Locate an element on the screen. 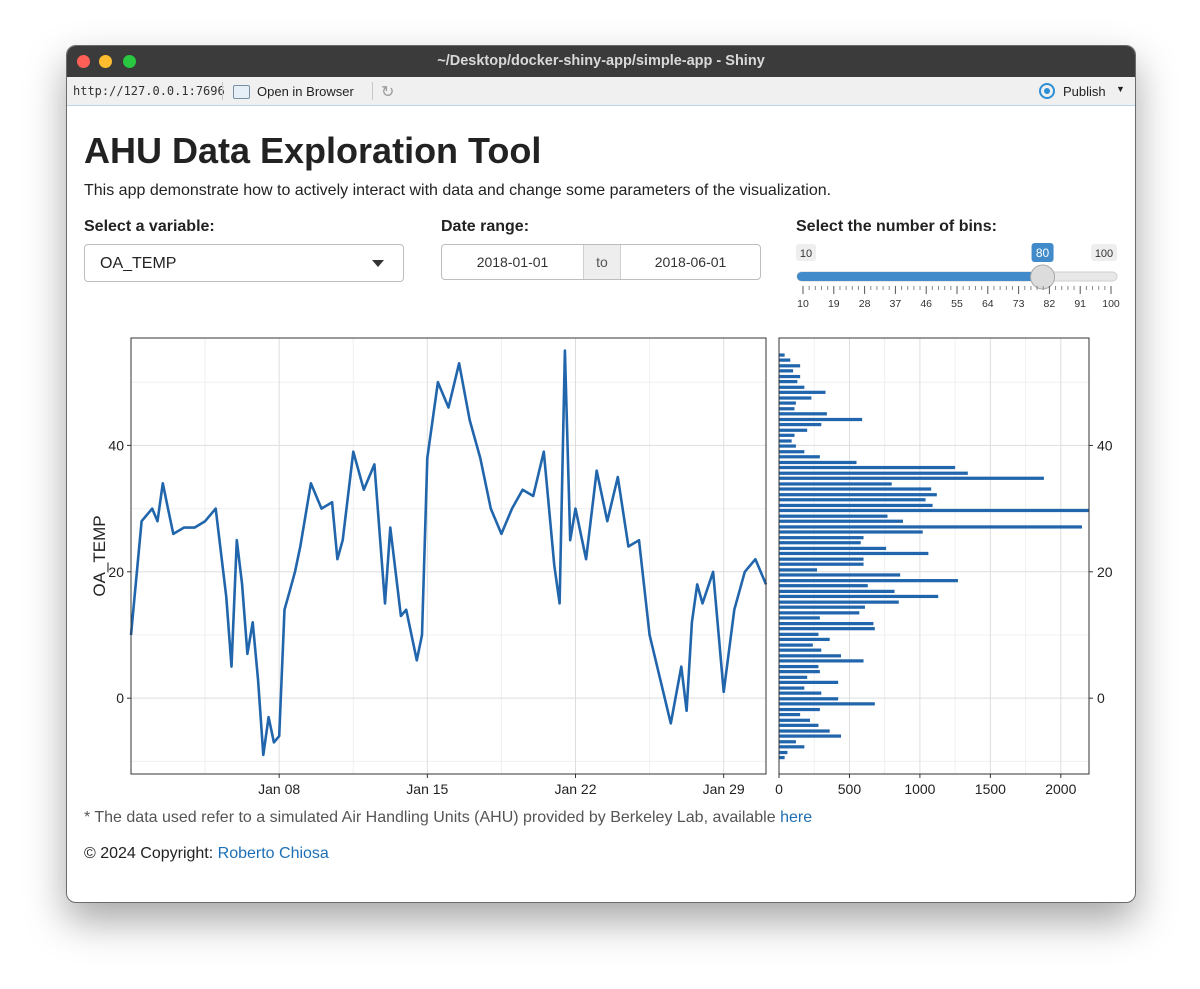  slider-tick-label: 91 is located at coordinates (1080, 304).